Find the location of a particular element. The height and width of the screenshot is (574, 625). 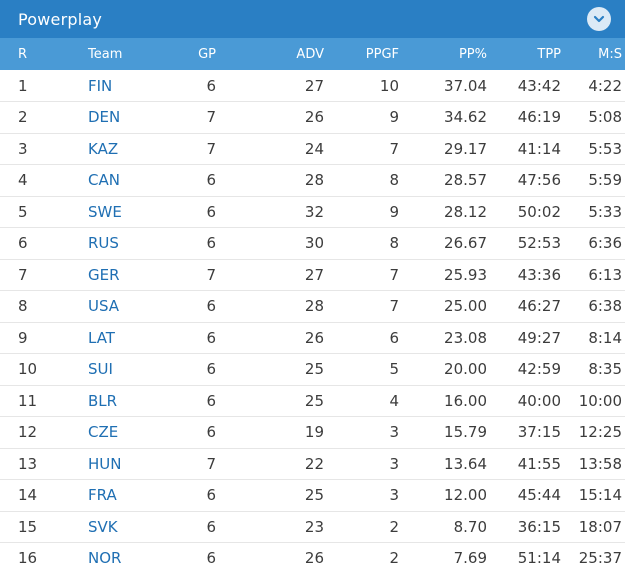

ms-cell: 10:00 is located at coordinates (600, 400).